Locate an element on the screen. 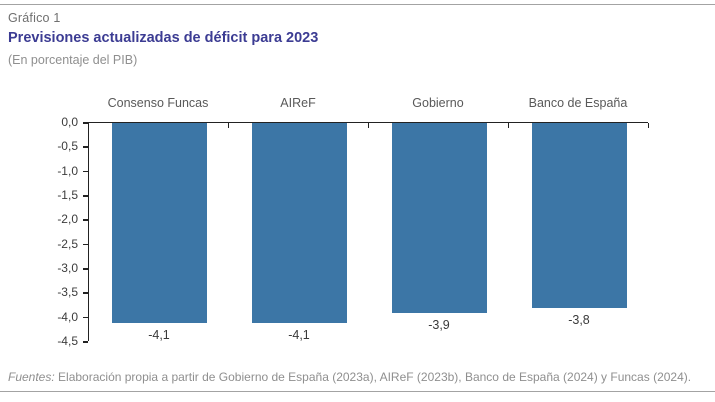 The height and width of the screenshot is (402, 715). y-axis-tick-label: -1,5 is located at coordinates (67, 195).